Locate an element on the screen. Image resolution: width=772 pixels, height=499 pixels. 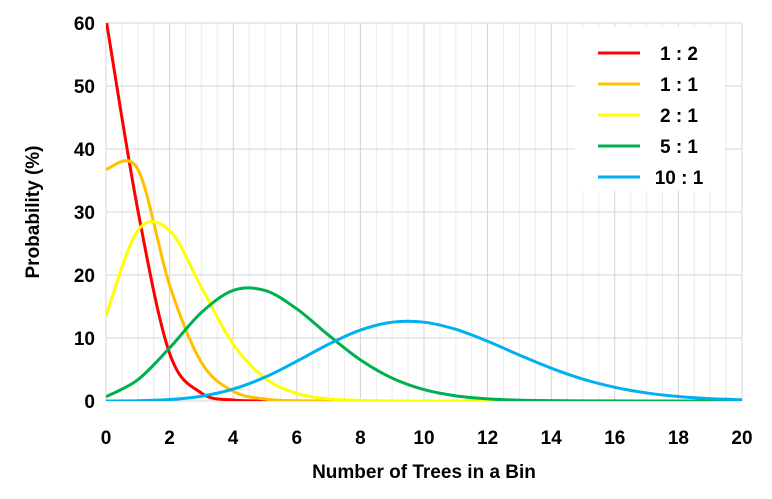
legend-box is located at coordinates (650, 109).